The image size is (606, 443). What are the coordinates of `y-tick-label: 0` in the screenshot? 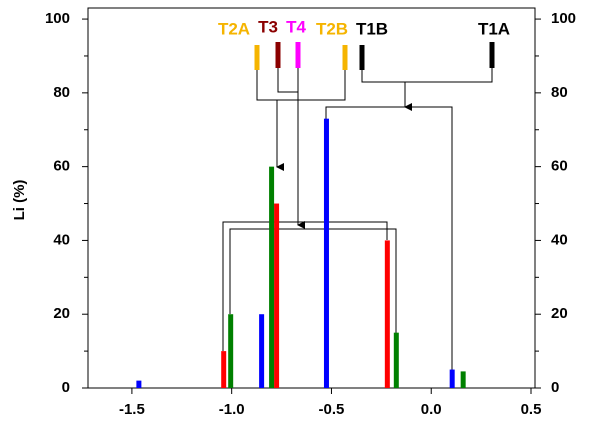 It's located at (66, 387).